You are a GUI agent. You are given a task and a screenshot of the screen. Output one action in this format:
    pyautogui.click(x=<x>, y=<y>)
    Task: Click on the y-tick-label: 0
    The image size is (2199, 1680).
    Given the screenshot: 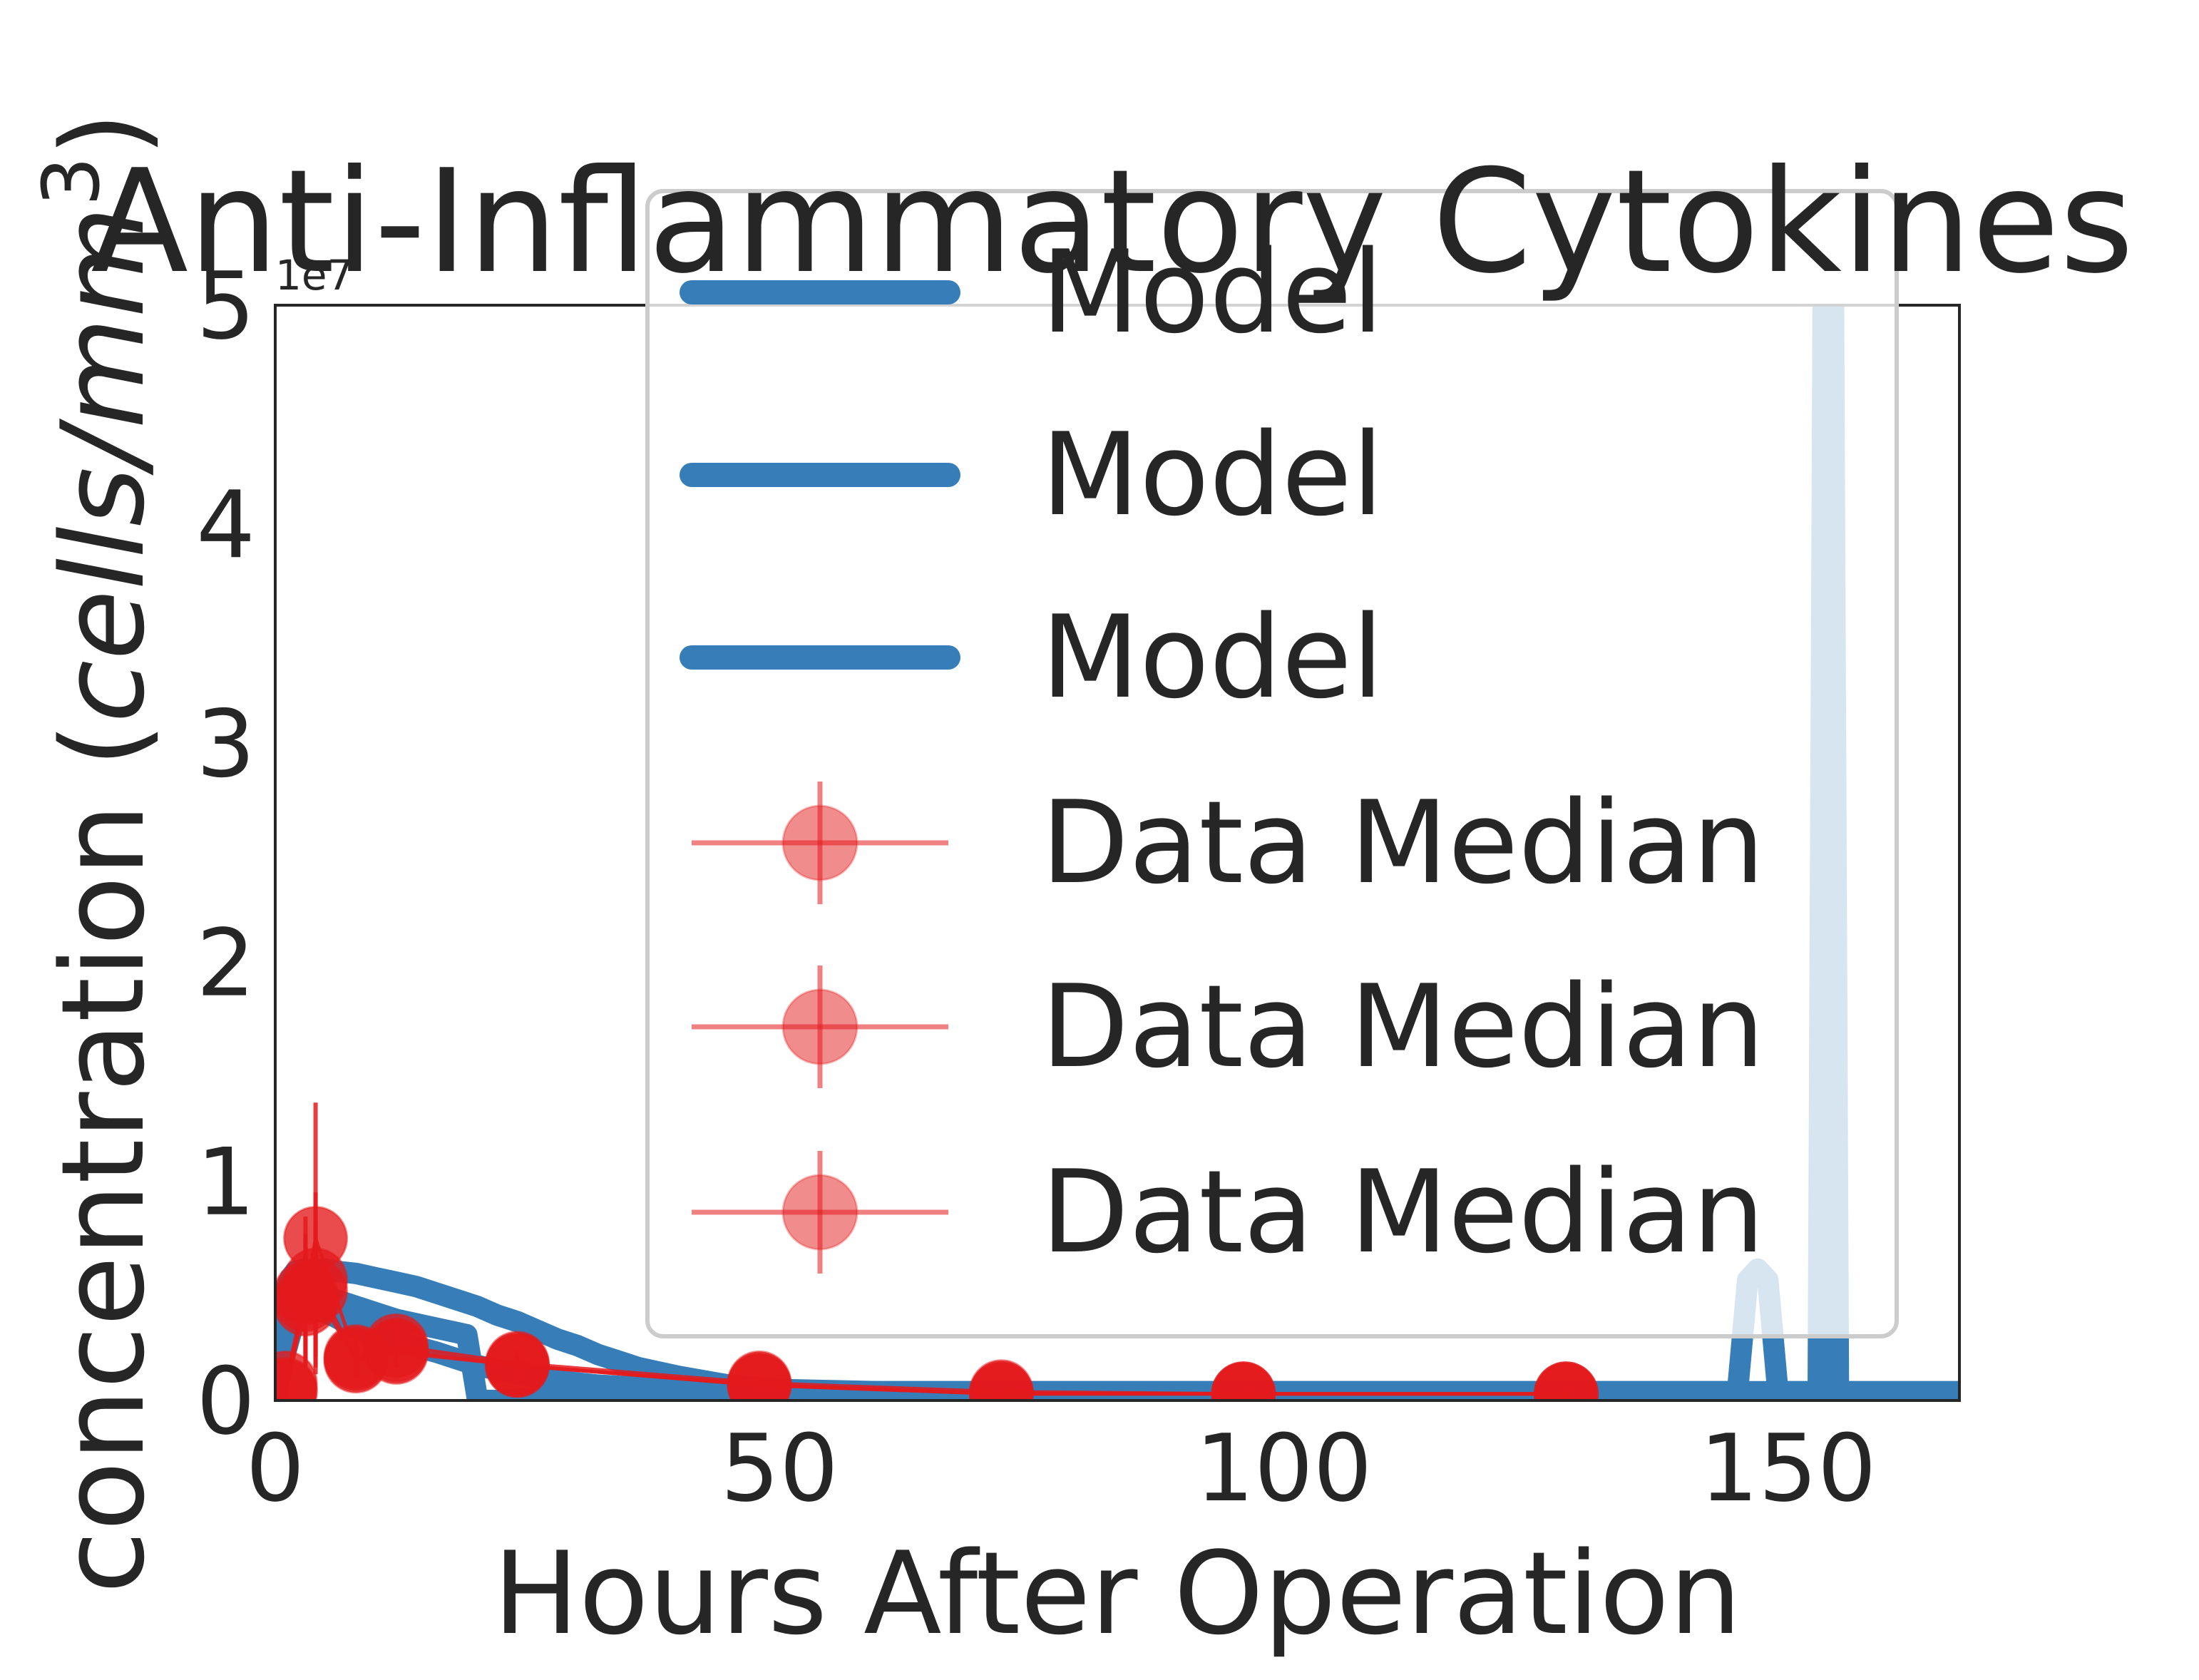 What is the action you would take?
    pyautogui.click(x=225, y=1401)
    